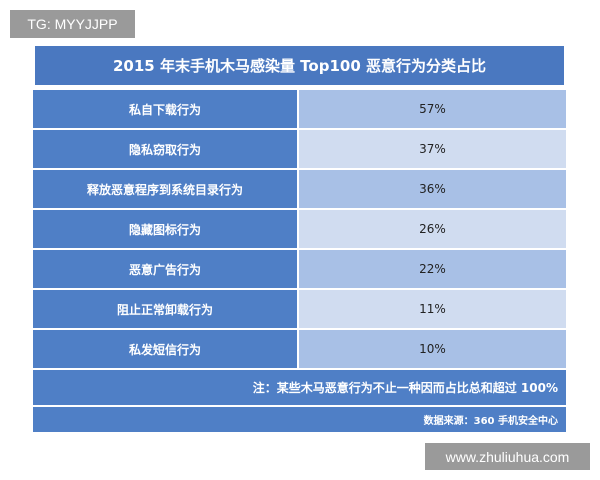 This screenshot has height=480, width=600. What do you see at coordinates (165, 349) in the screenshot?
I see `row-label: 私发短信行为` at bounding box center [165, 349].